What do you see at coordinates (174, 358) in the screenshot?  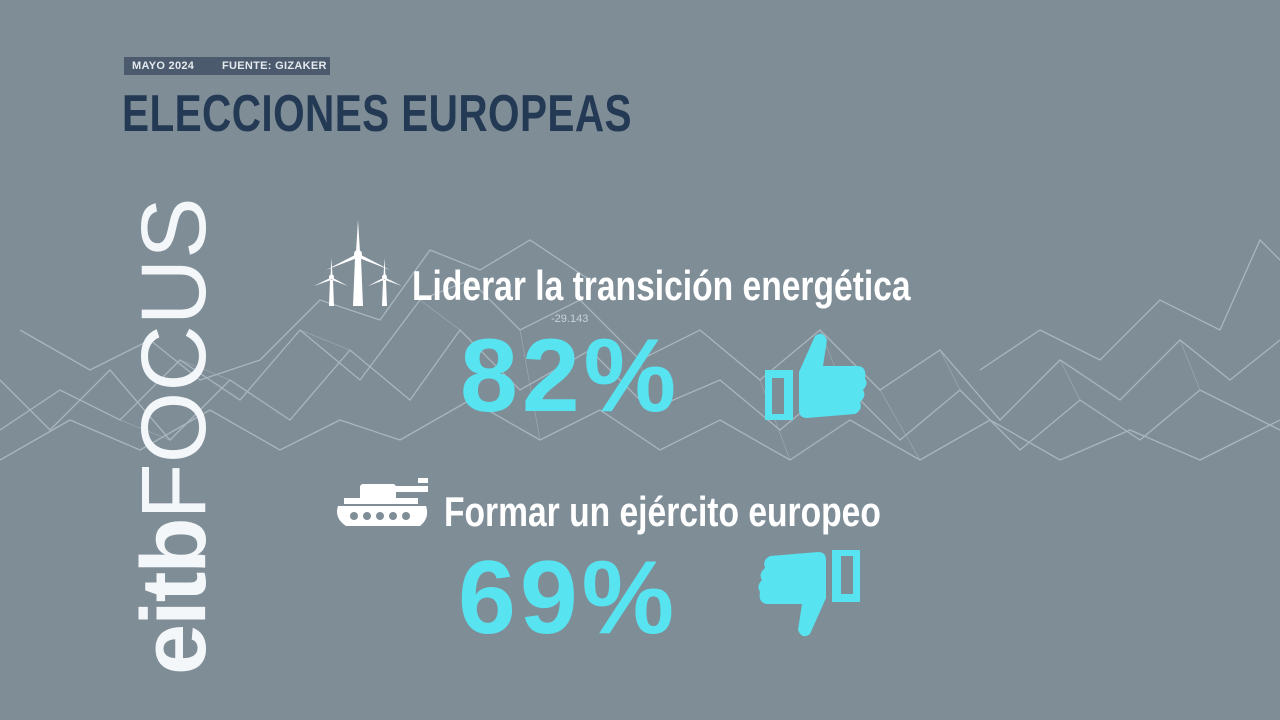 I see `brand-logo-focus: FOCUS` at bounding box center [174, 358].